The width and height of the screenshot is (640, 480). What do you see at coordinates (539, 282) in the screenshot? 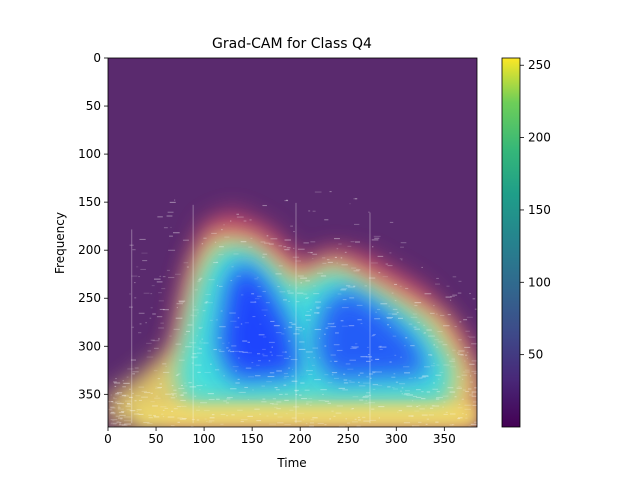
I see `colorbar-tick-label: 100` at bounding box center [539, 282].